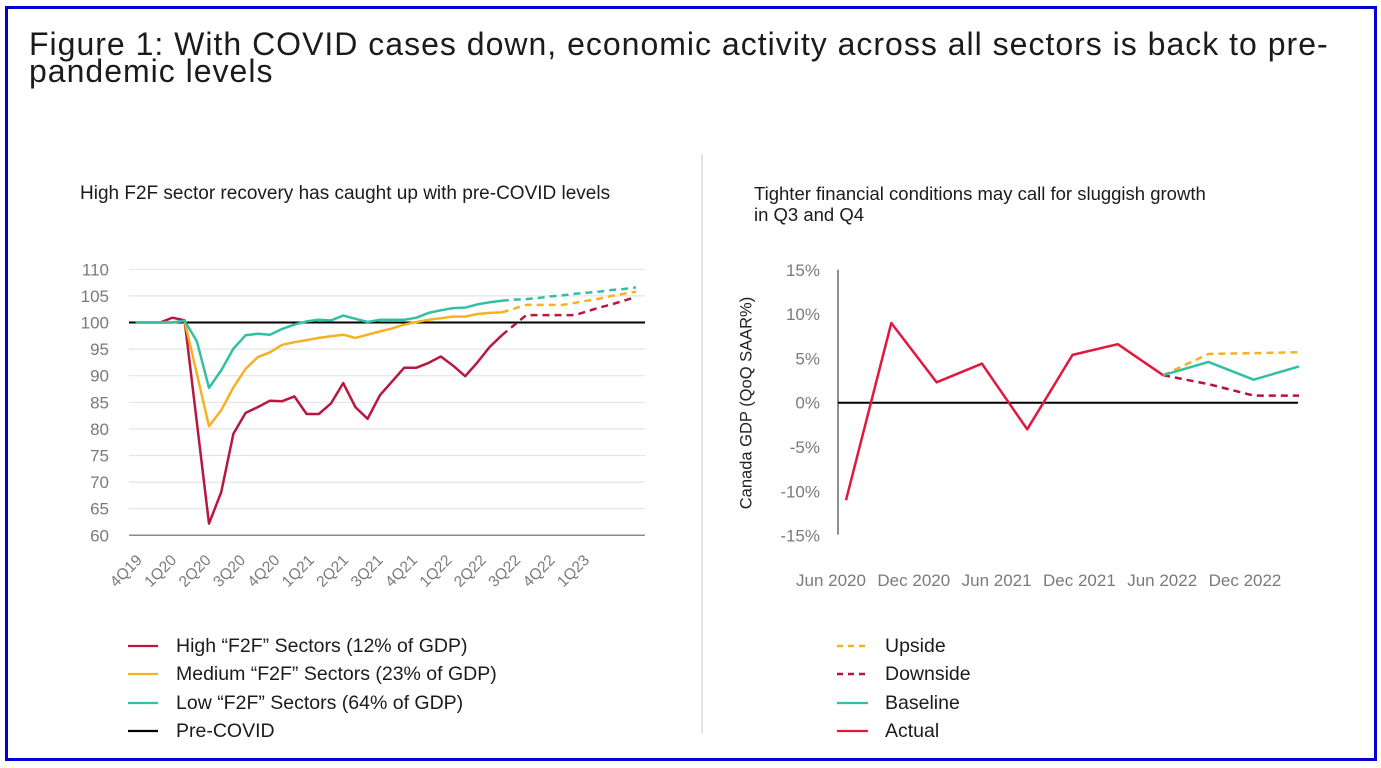  Describe the element at coordinates (800, 536) in the screenshot. I see `y-tick-label: -15%` at that location.